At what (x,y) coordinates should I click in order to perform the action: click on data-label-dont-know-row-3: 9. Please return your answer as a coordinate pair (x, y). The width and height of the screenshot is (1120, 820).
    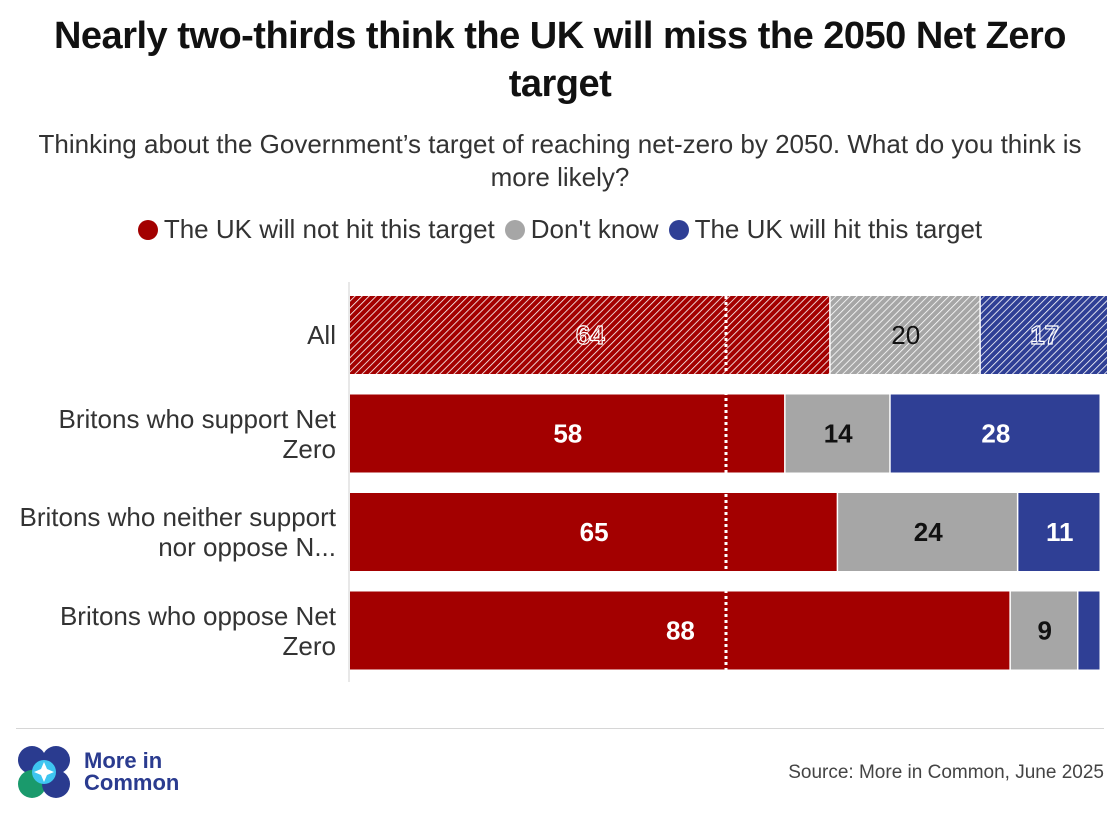
    Looking at the image, I should click on (1044, 631).